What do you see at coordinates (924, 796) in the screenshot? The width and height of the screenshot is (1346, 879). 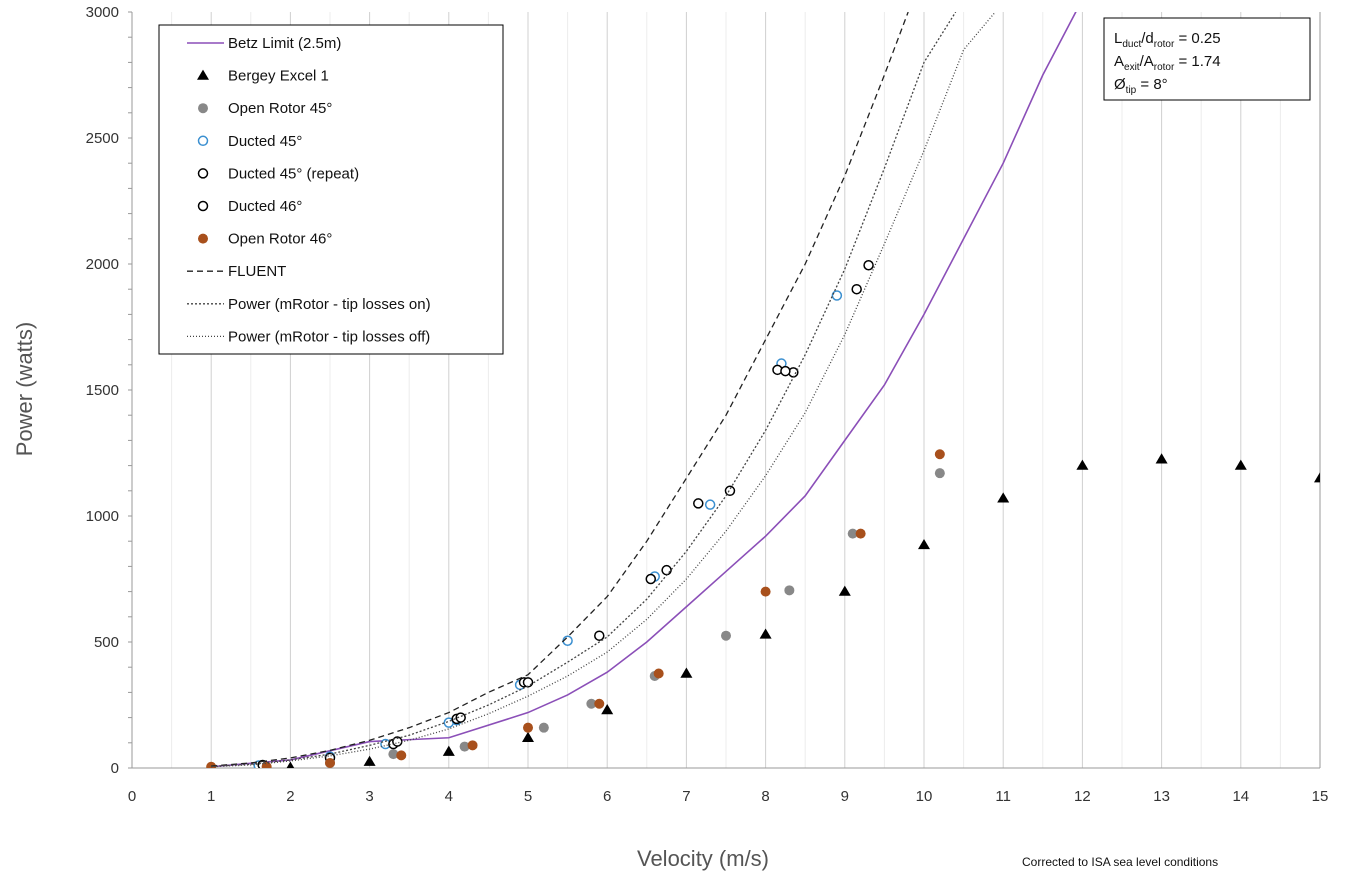 I see `x-tick-label: 10` at bounding box center [924, 796].